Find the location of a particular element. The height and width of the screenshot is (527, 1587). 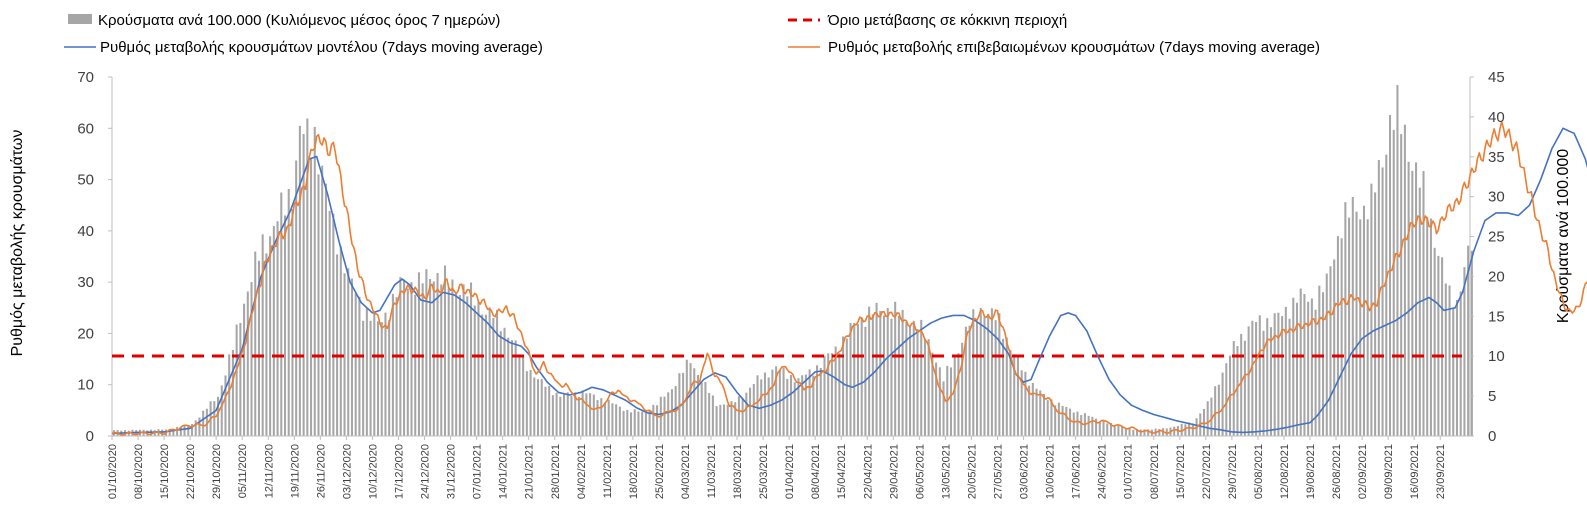

legend-threshold-label: Όριο μετάβασης σε κόκκινη περιοχή is located at coordinates (947, 20).